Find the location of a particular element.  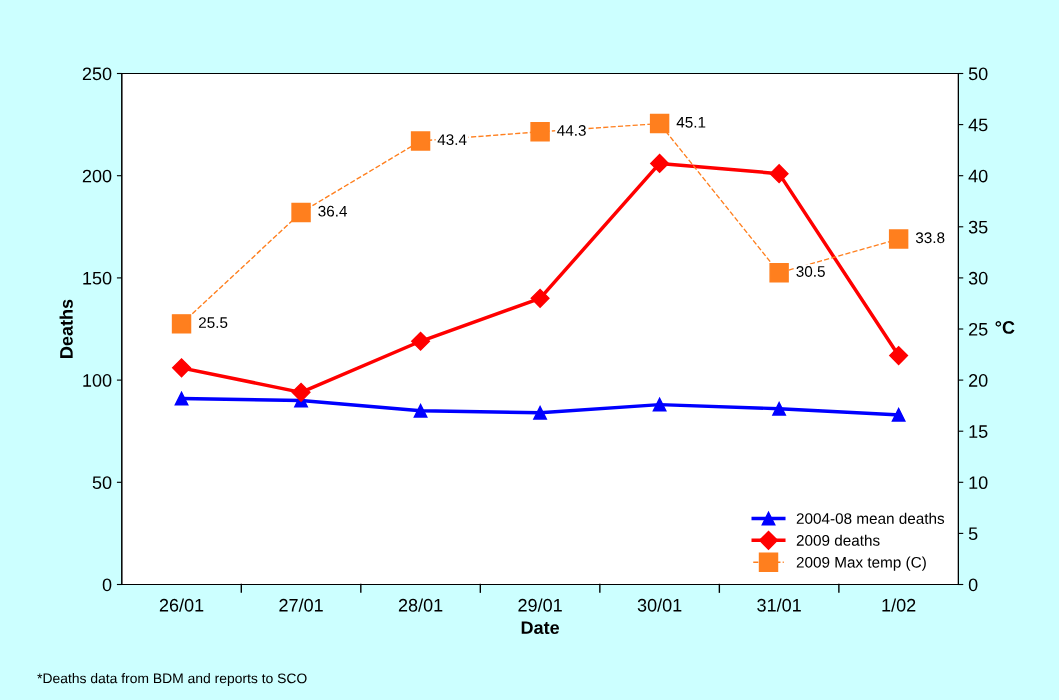

y2-tick-label: 30 is located at coordinates (978, 278).